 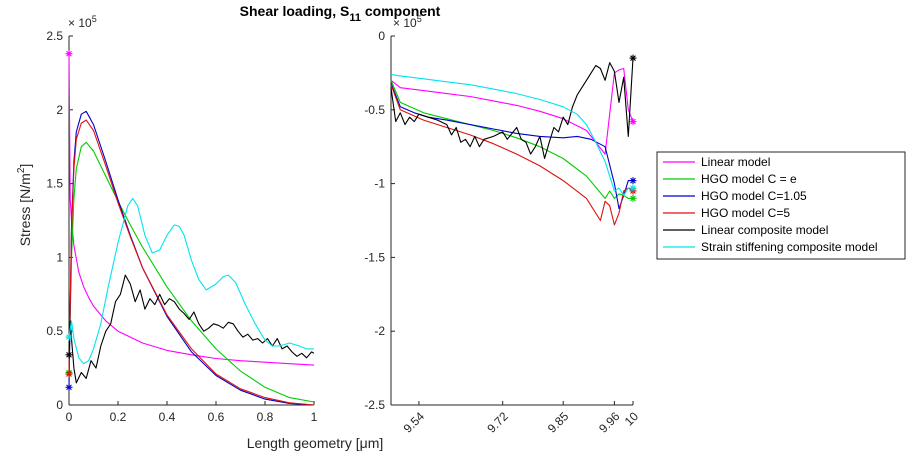 What do you see at coordinates (419, 19) in the screenshot?
I see `right-exponent-power: 5` at bounding box center [419, 19].